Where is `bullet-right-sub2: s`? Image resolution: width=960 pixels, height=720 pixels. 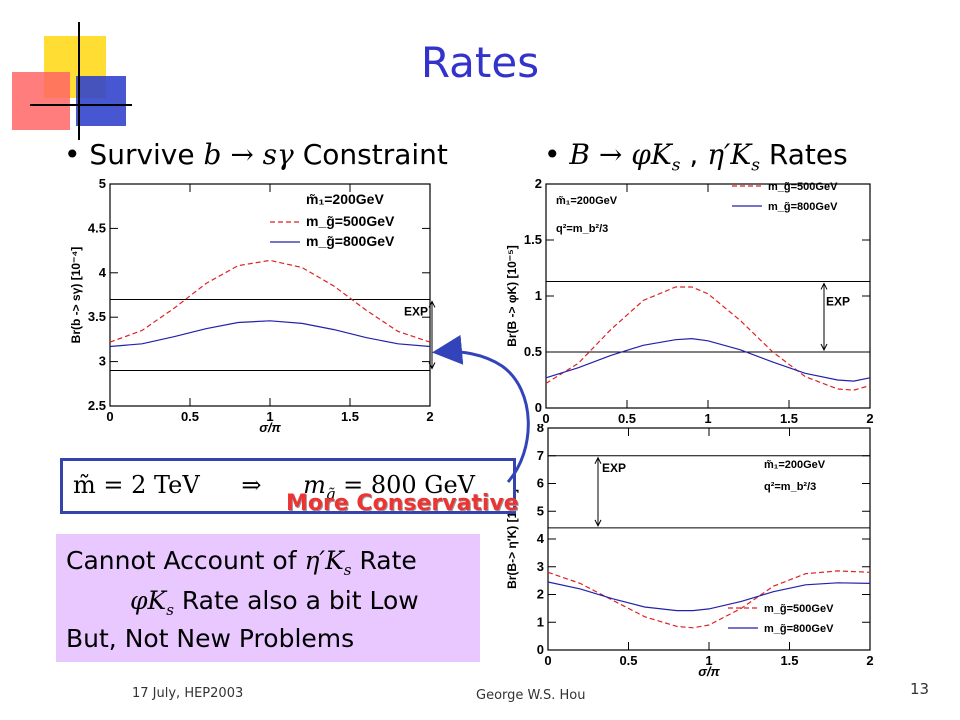
bullet-right-sub2: s is located at coordinates (756, 165).